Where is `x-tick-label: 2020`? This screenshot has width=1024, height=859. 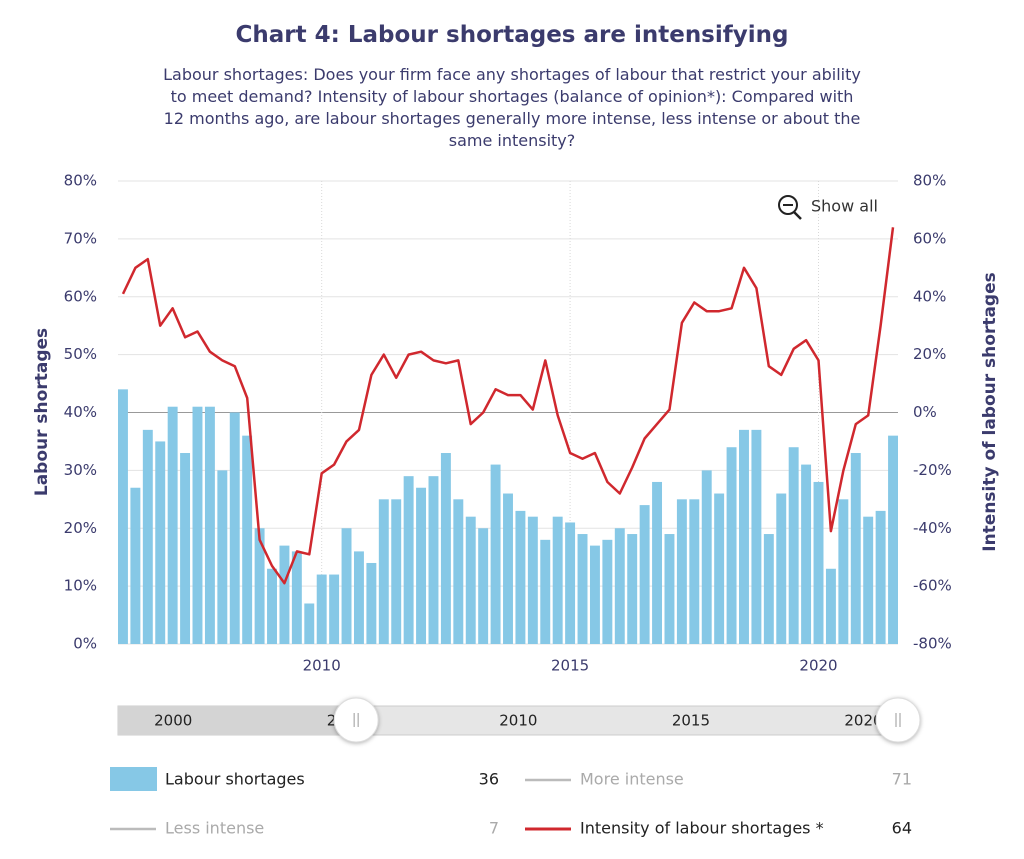 x-tick-label: 2020 is located at coordinates (818, 666).